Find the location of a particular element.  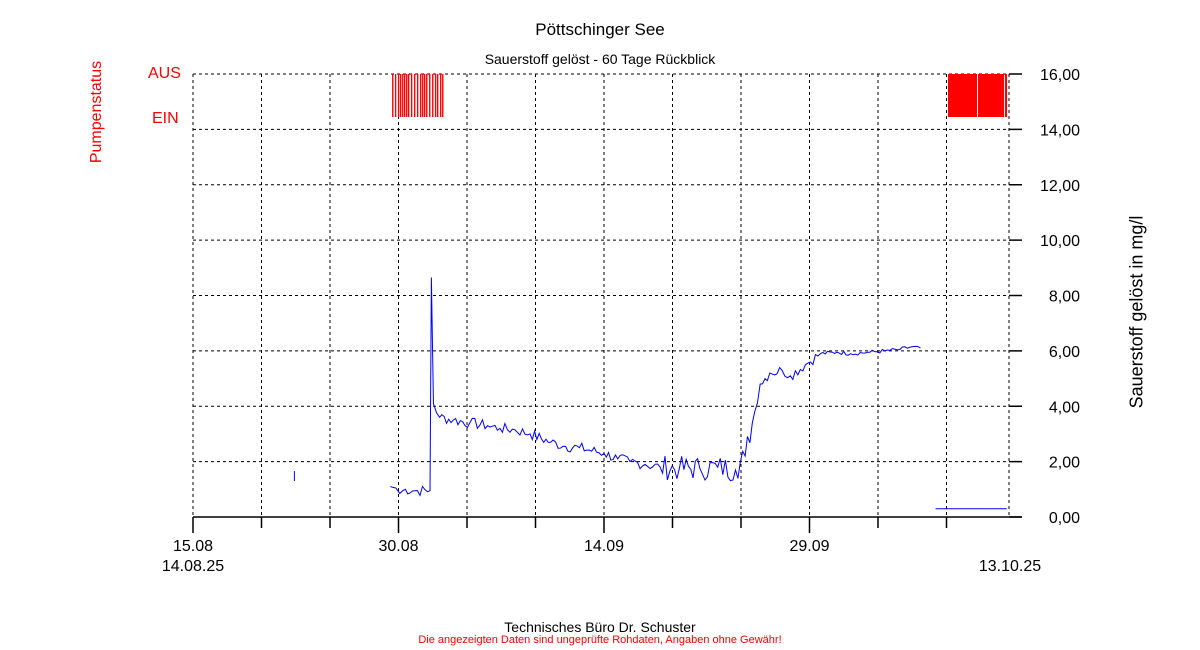

x-tick-label: 15.08 is located at coordinates (193, 546).